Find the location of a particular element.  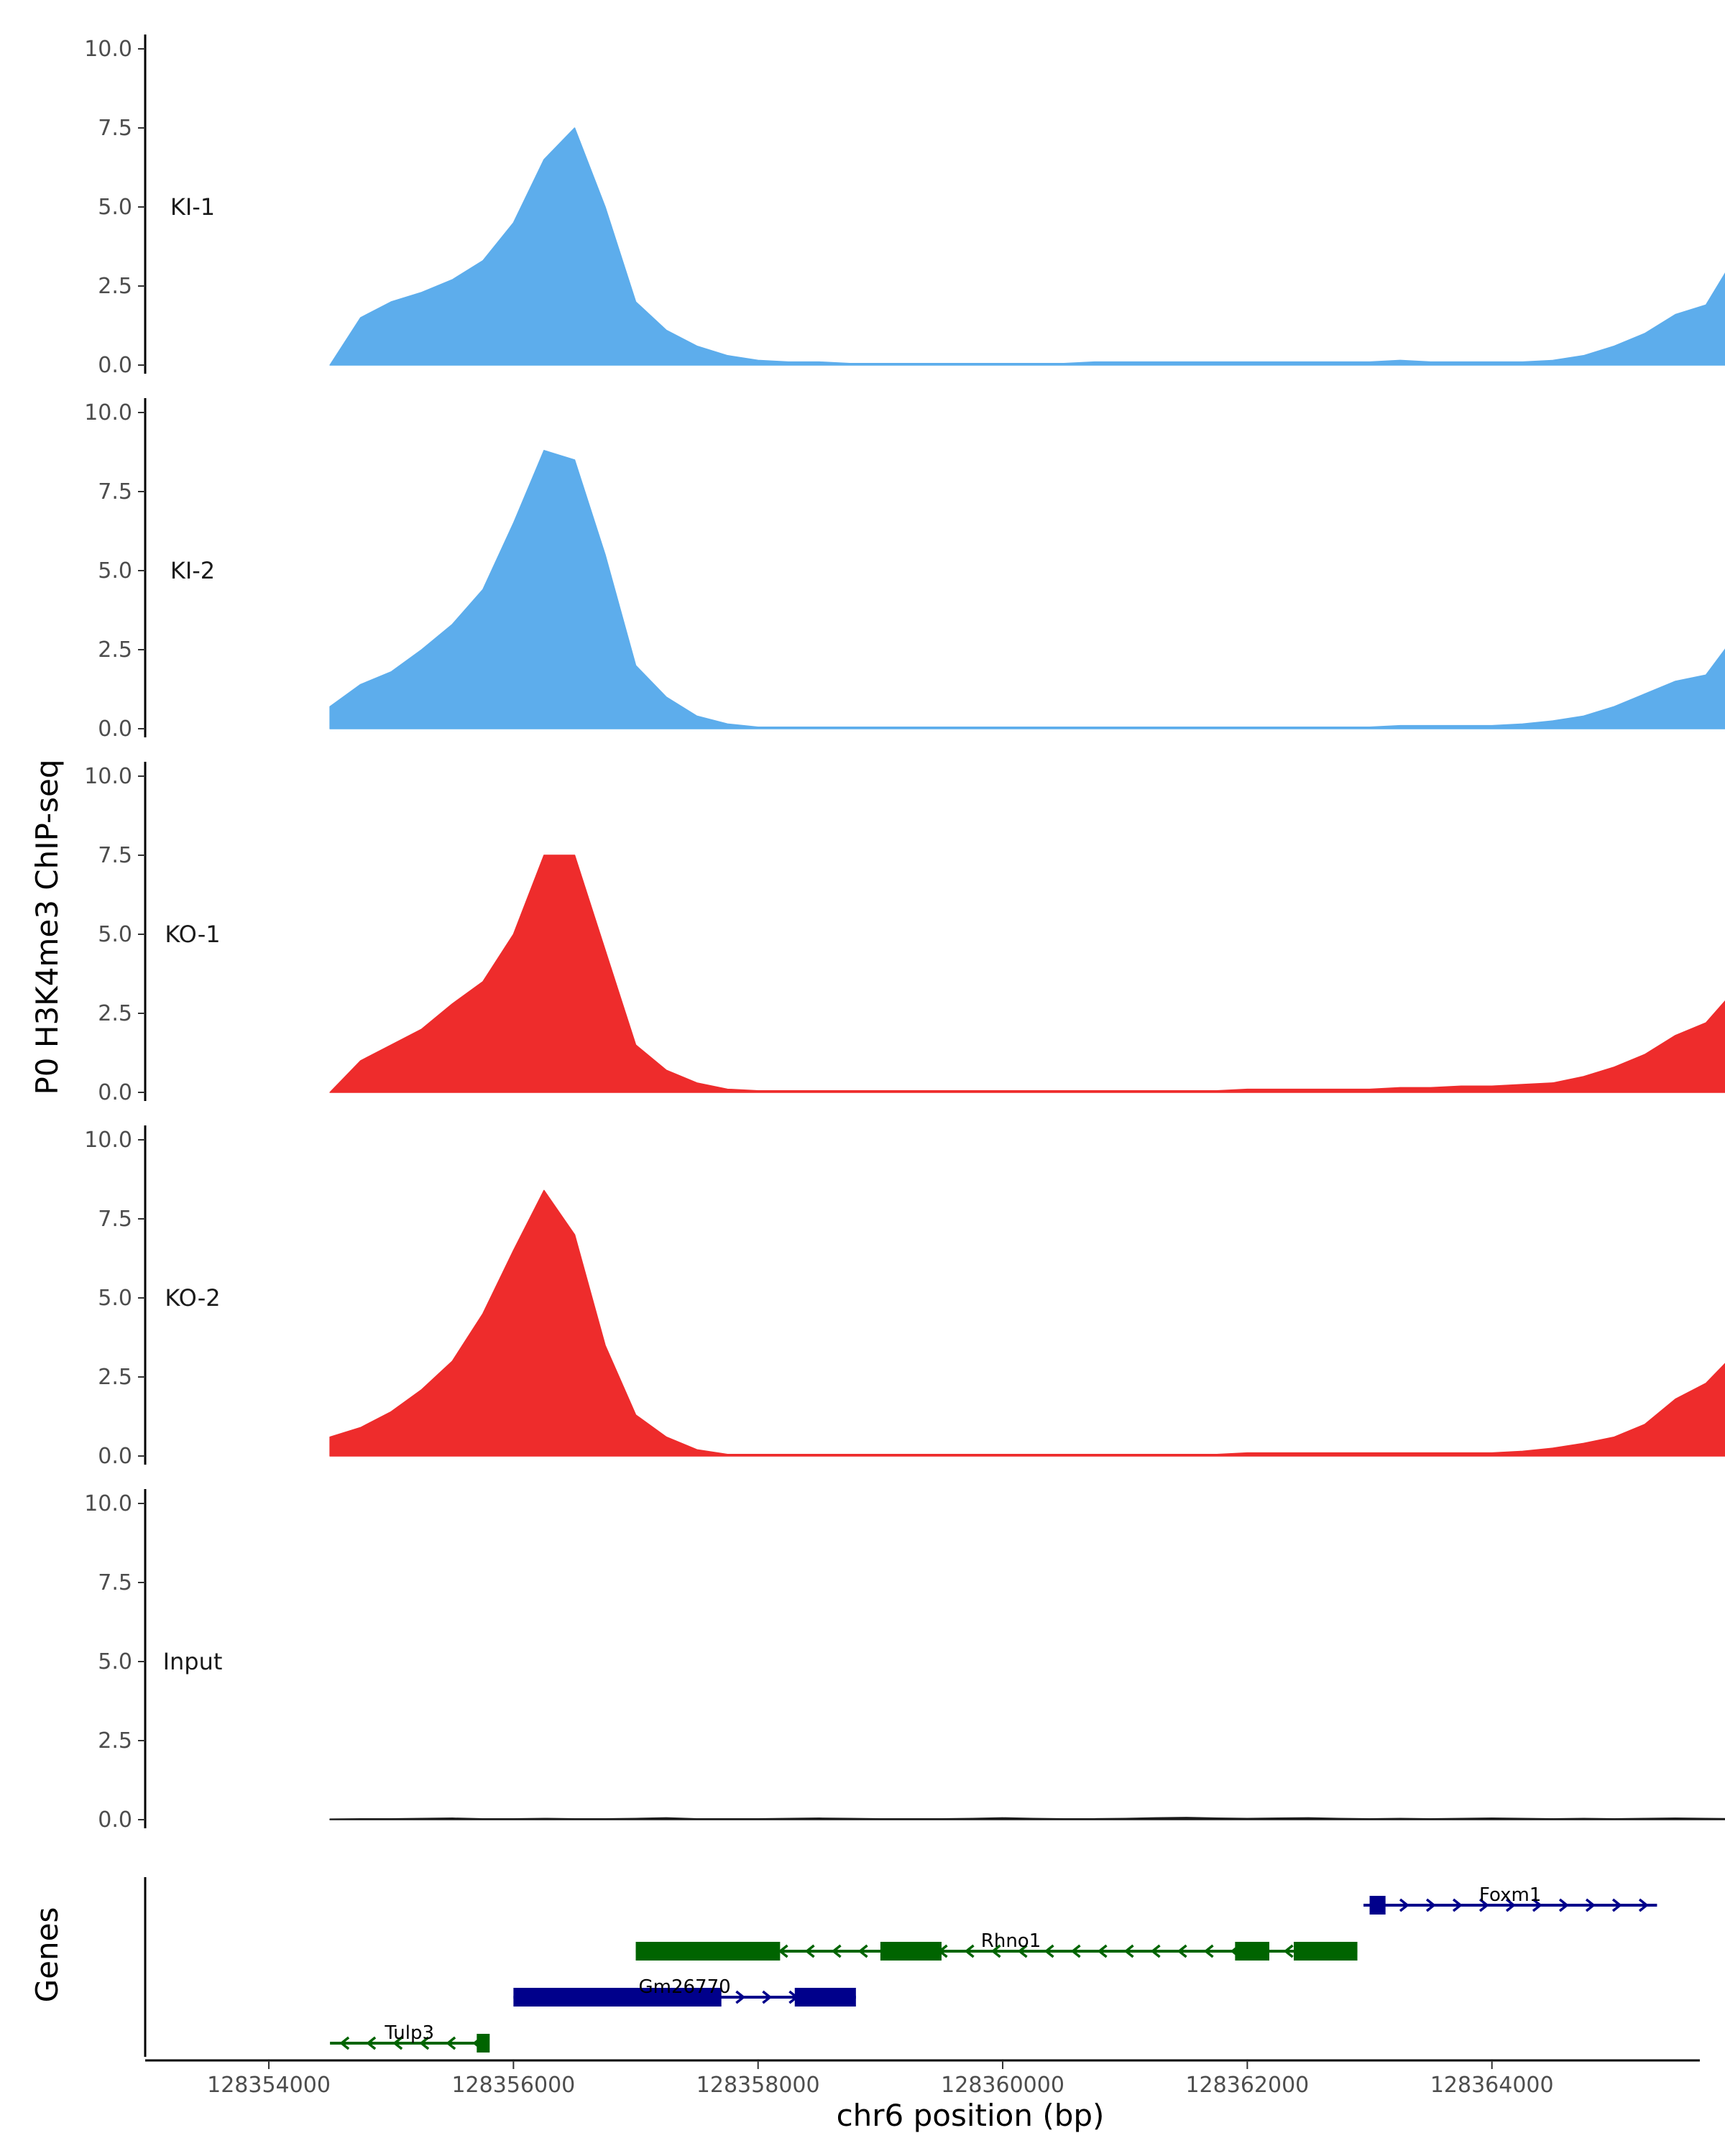

track-label: KI-2 is located at coordinates (192, 570).